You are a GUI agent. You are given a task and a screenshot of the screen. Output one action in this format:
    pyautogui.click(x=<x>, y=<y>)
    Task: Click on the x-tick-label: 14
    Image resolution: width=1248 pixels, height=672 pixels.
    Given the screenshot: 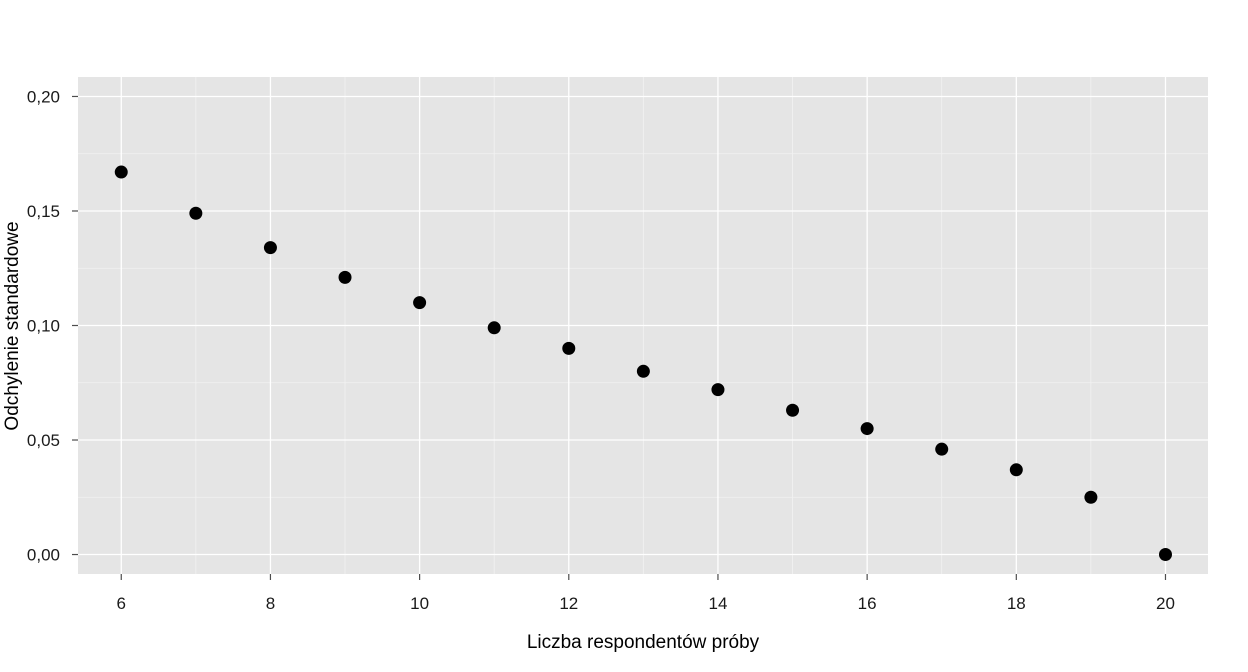 What is the action you would take?
    pyautogui.click(x=717, y=603)
    